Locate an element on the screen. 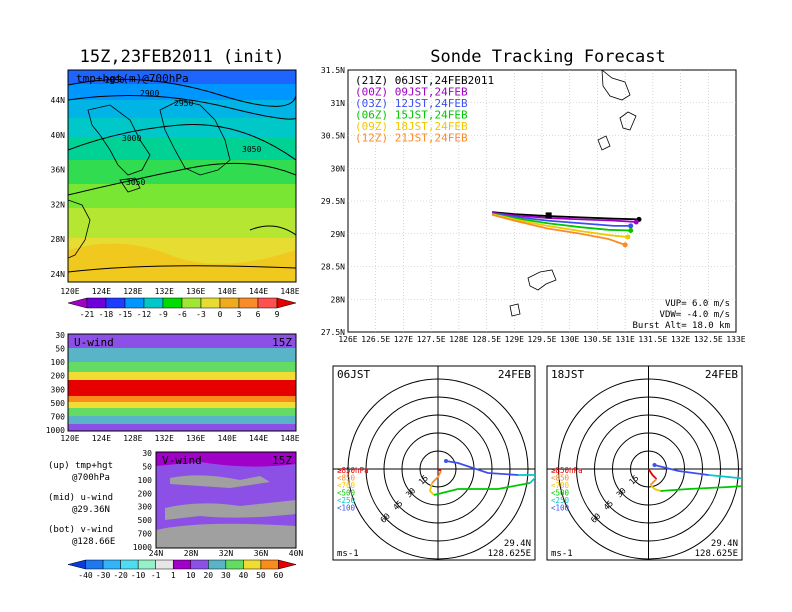 This screenshot has width=792, height=612. tracking-coastlines is located at coordinates (573, 193).